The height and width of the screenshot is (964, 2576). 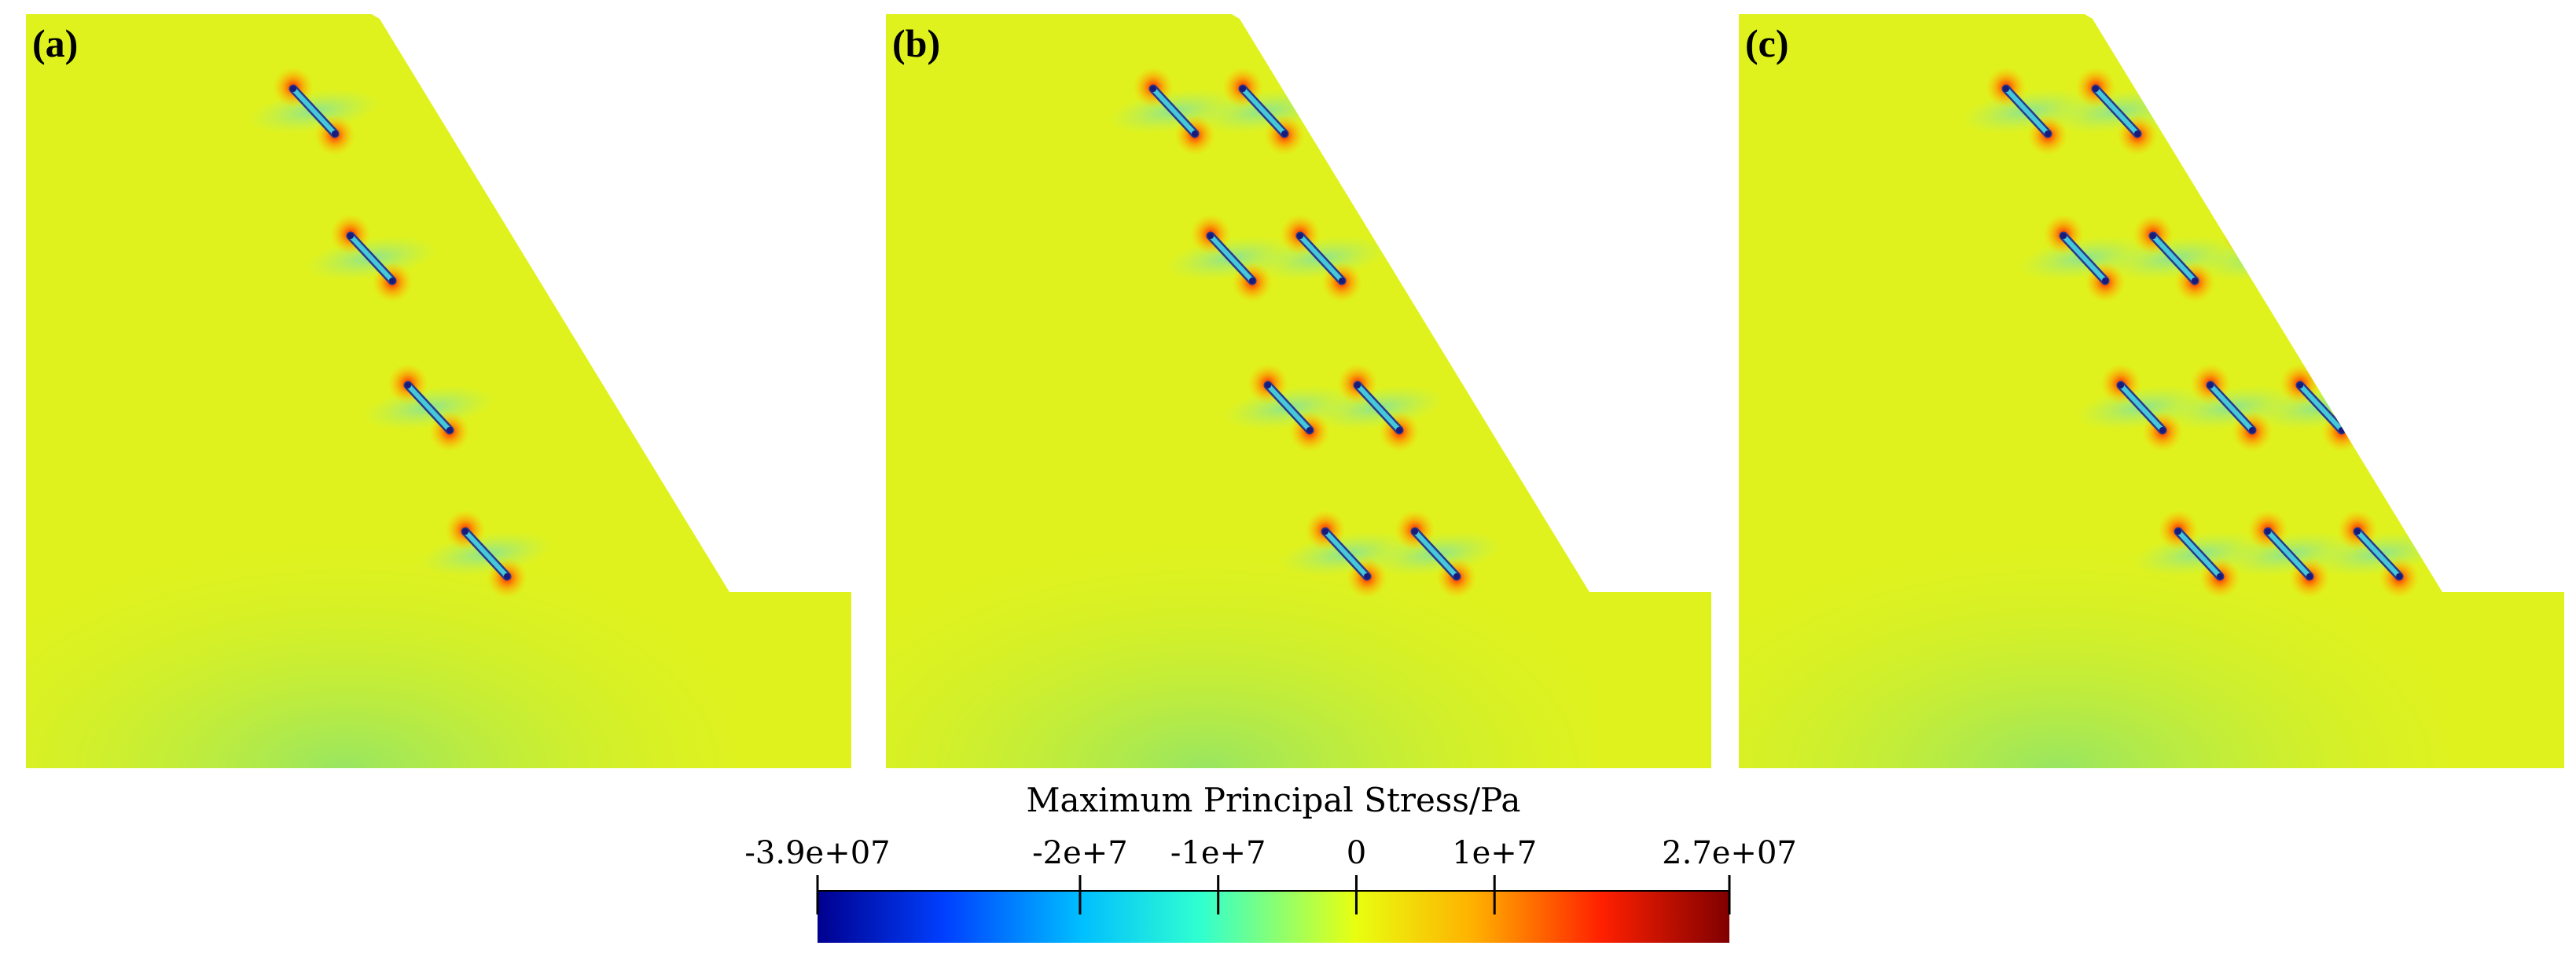 What do you see at coordinates (1767, 43) in the screenshot?
I see `panel-label: (c)` at bounding box center [1767, 43].